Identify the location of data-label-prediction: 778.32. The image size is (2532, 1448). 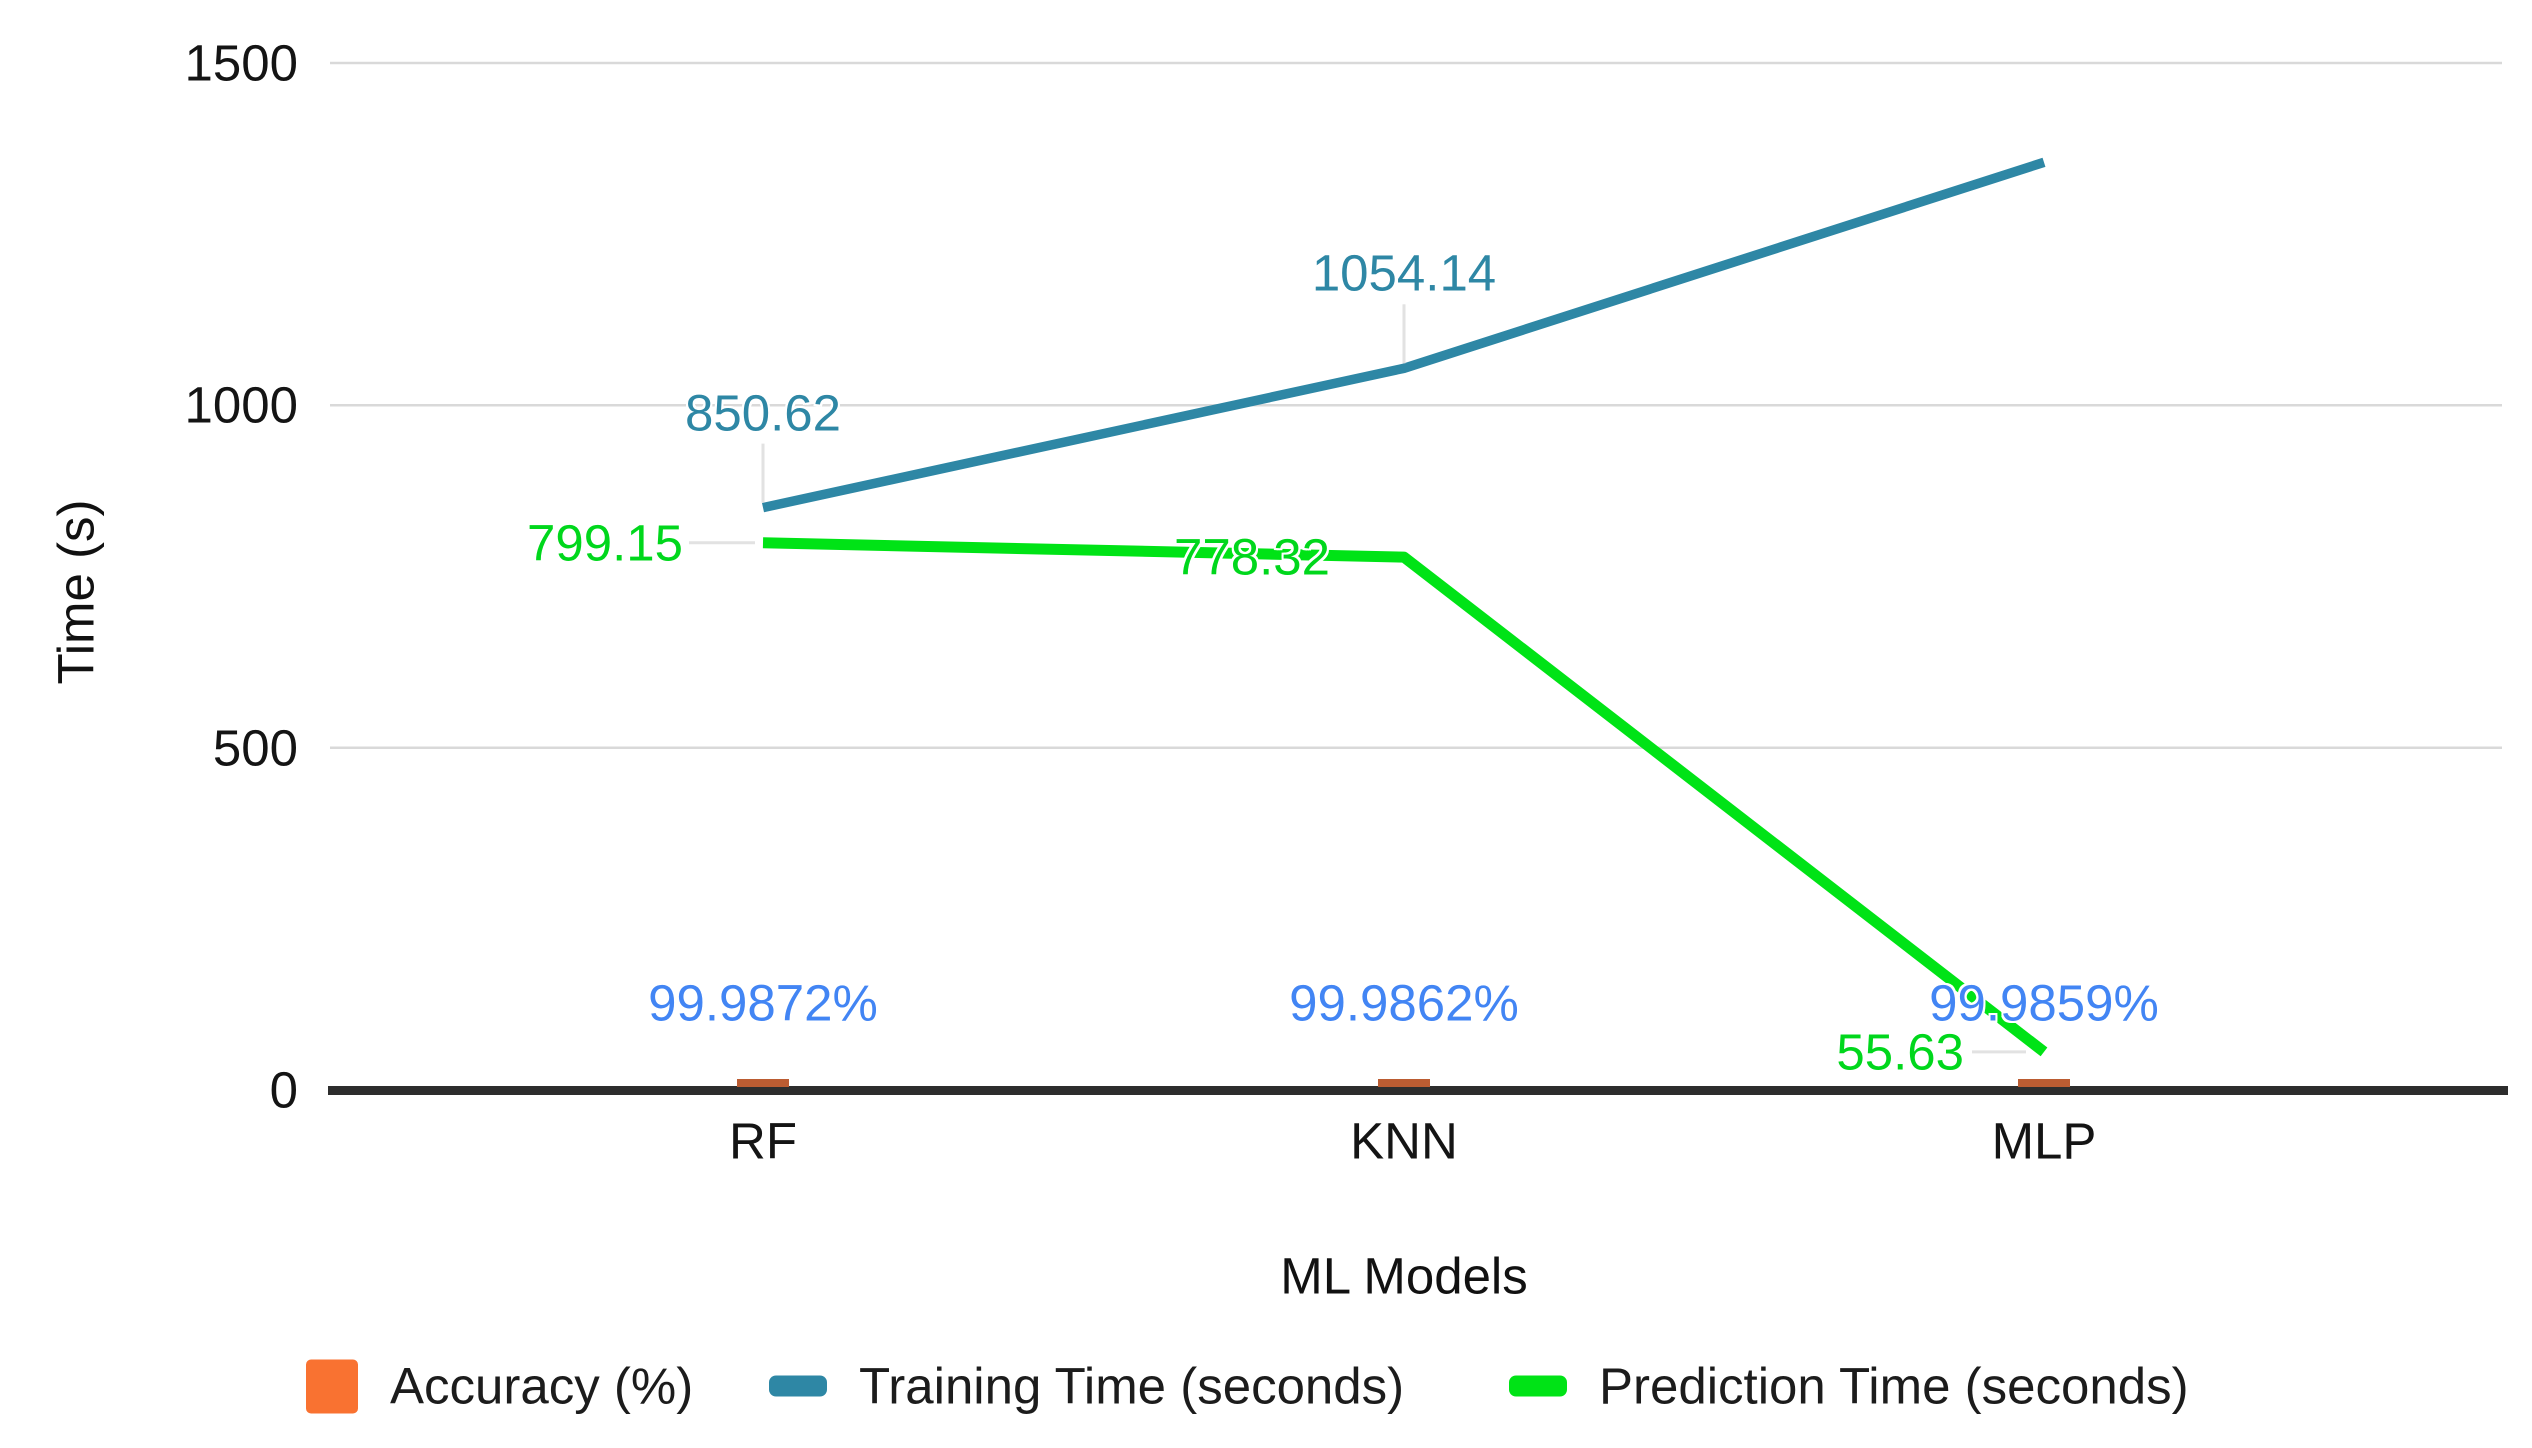
(1252, 557).